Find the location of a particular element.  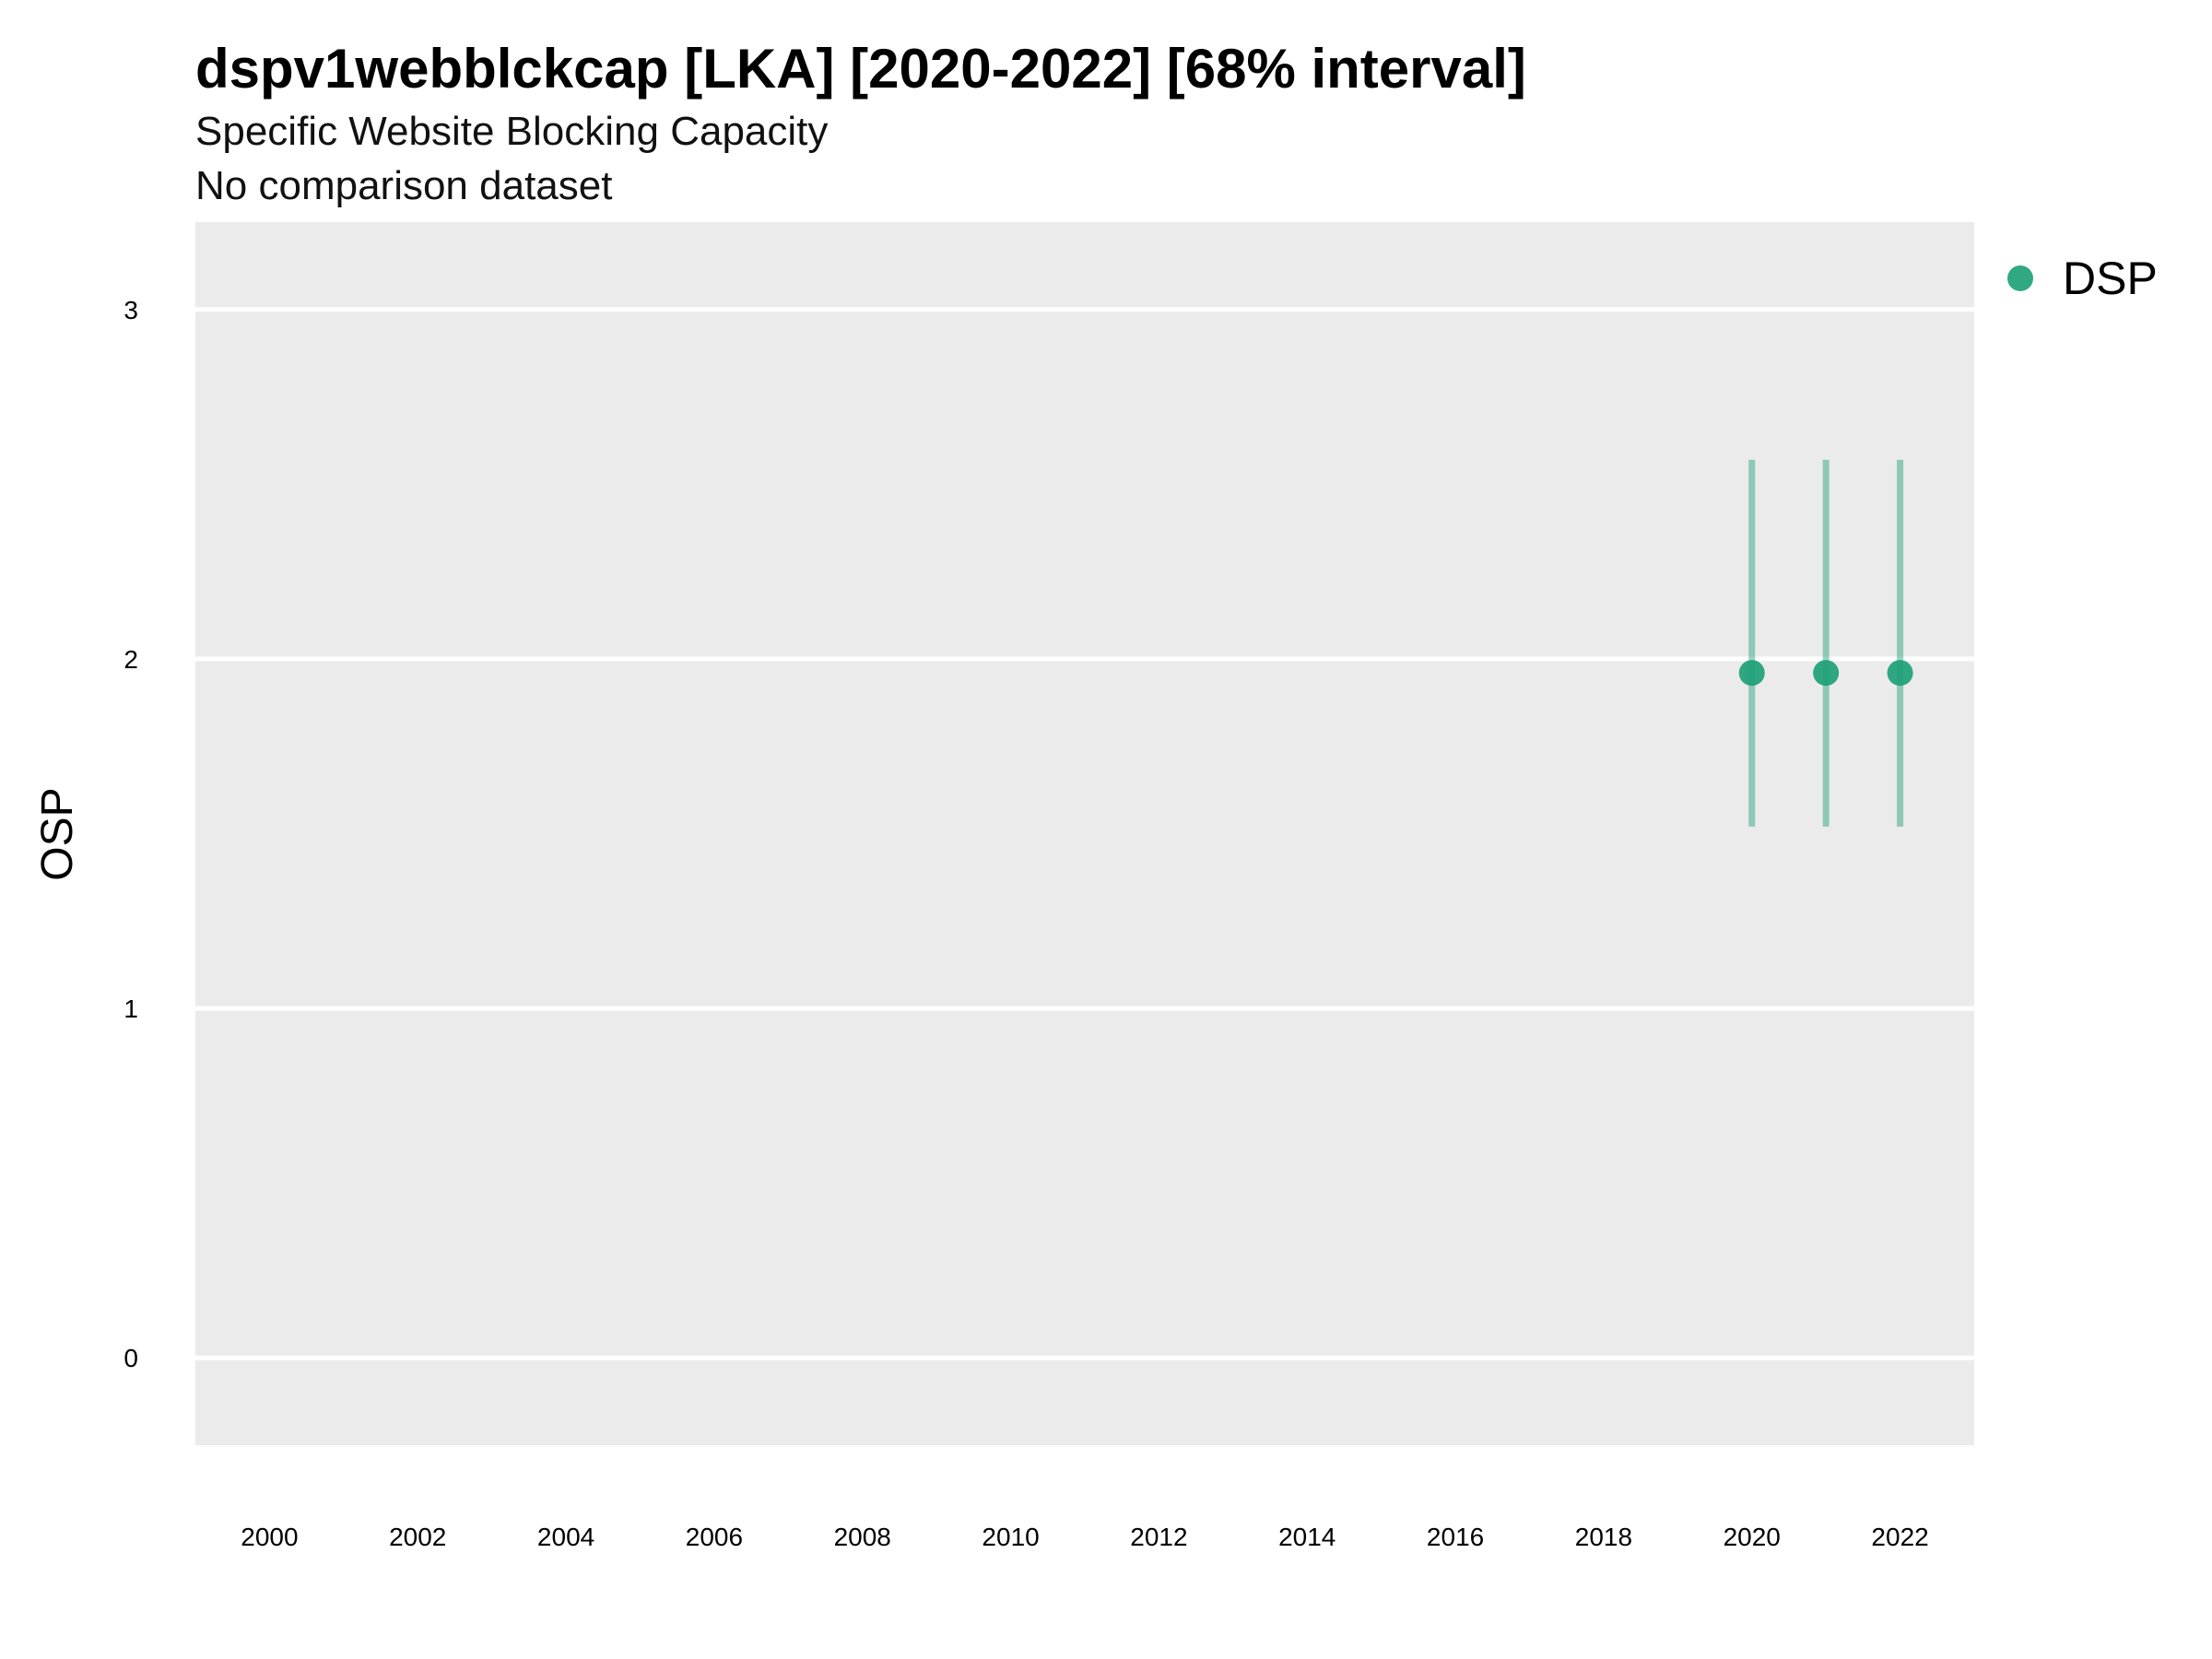

legend: DSP is located at coordinates (2082, 278).